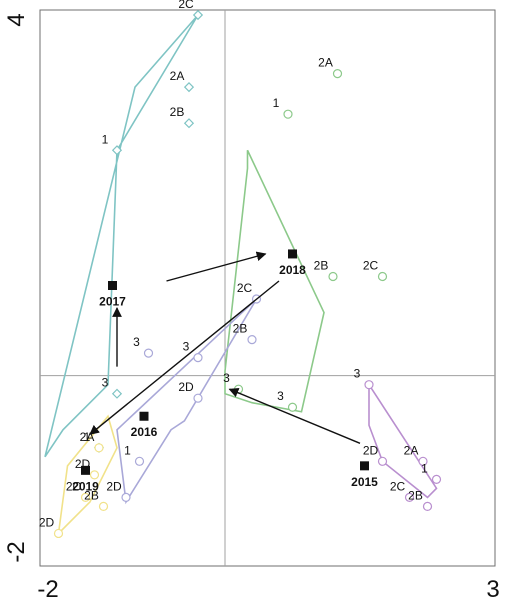 The image size is (508, 600). Describe the element at coordinates (105, 139) in the screenshot. I see `series-1-point-label-3: 1` at that location.